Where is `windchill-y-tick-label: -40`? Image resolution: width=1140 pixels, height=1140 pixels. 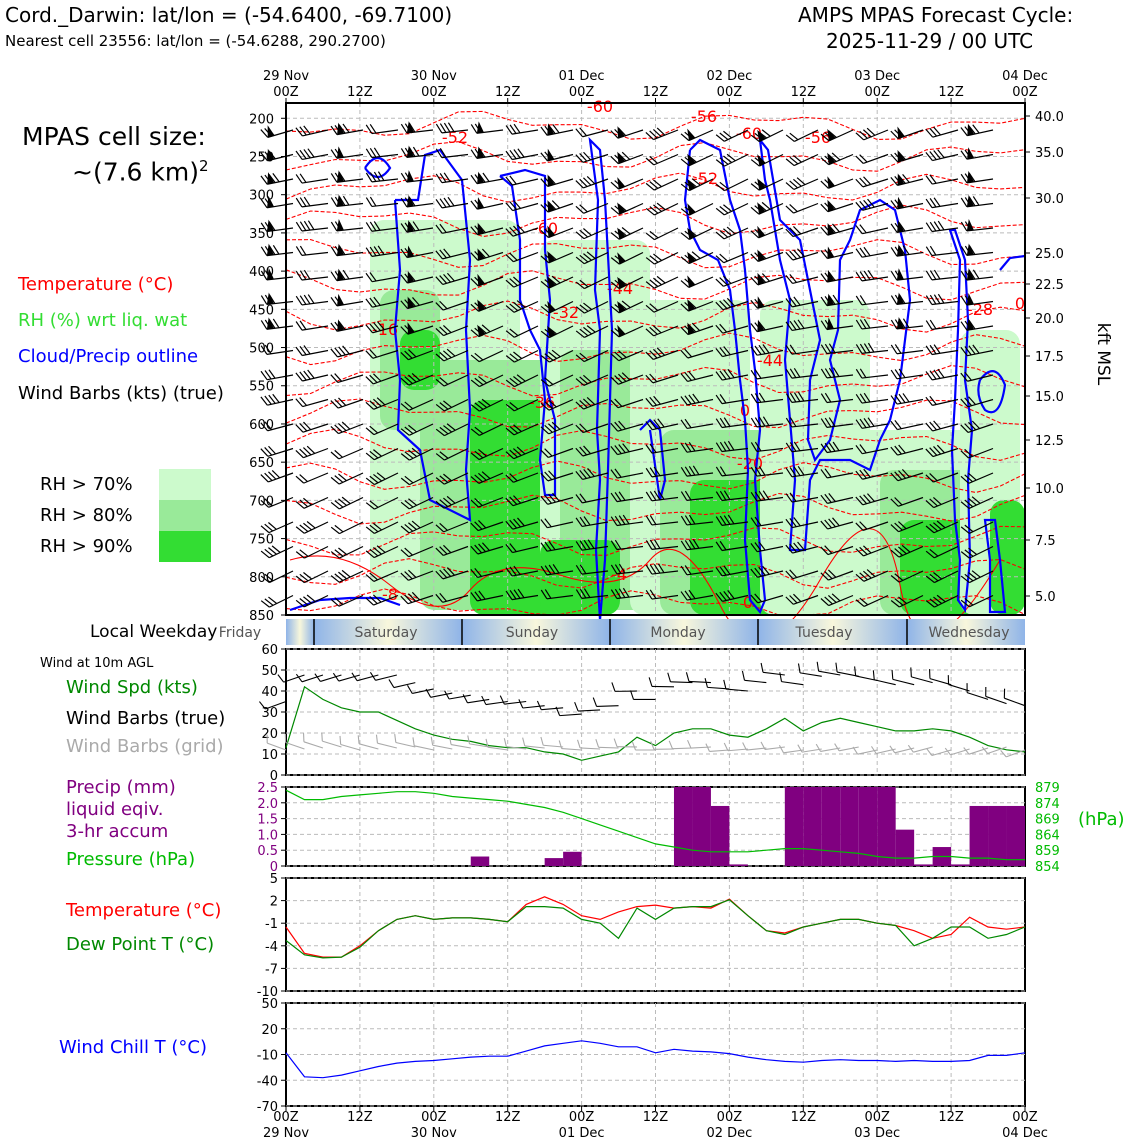
windchill-y-tick-label: -40 is located at coordinates (267, 1081).